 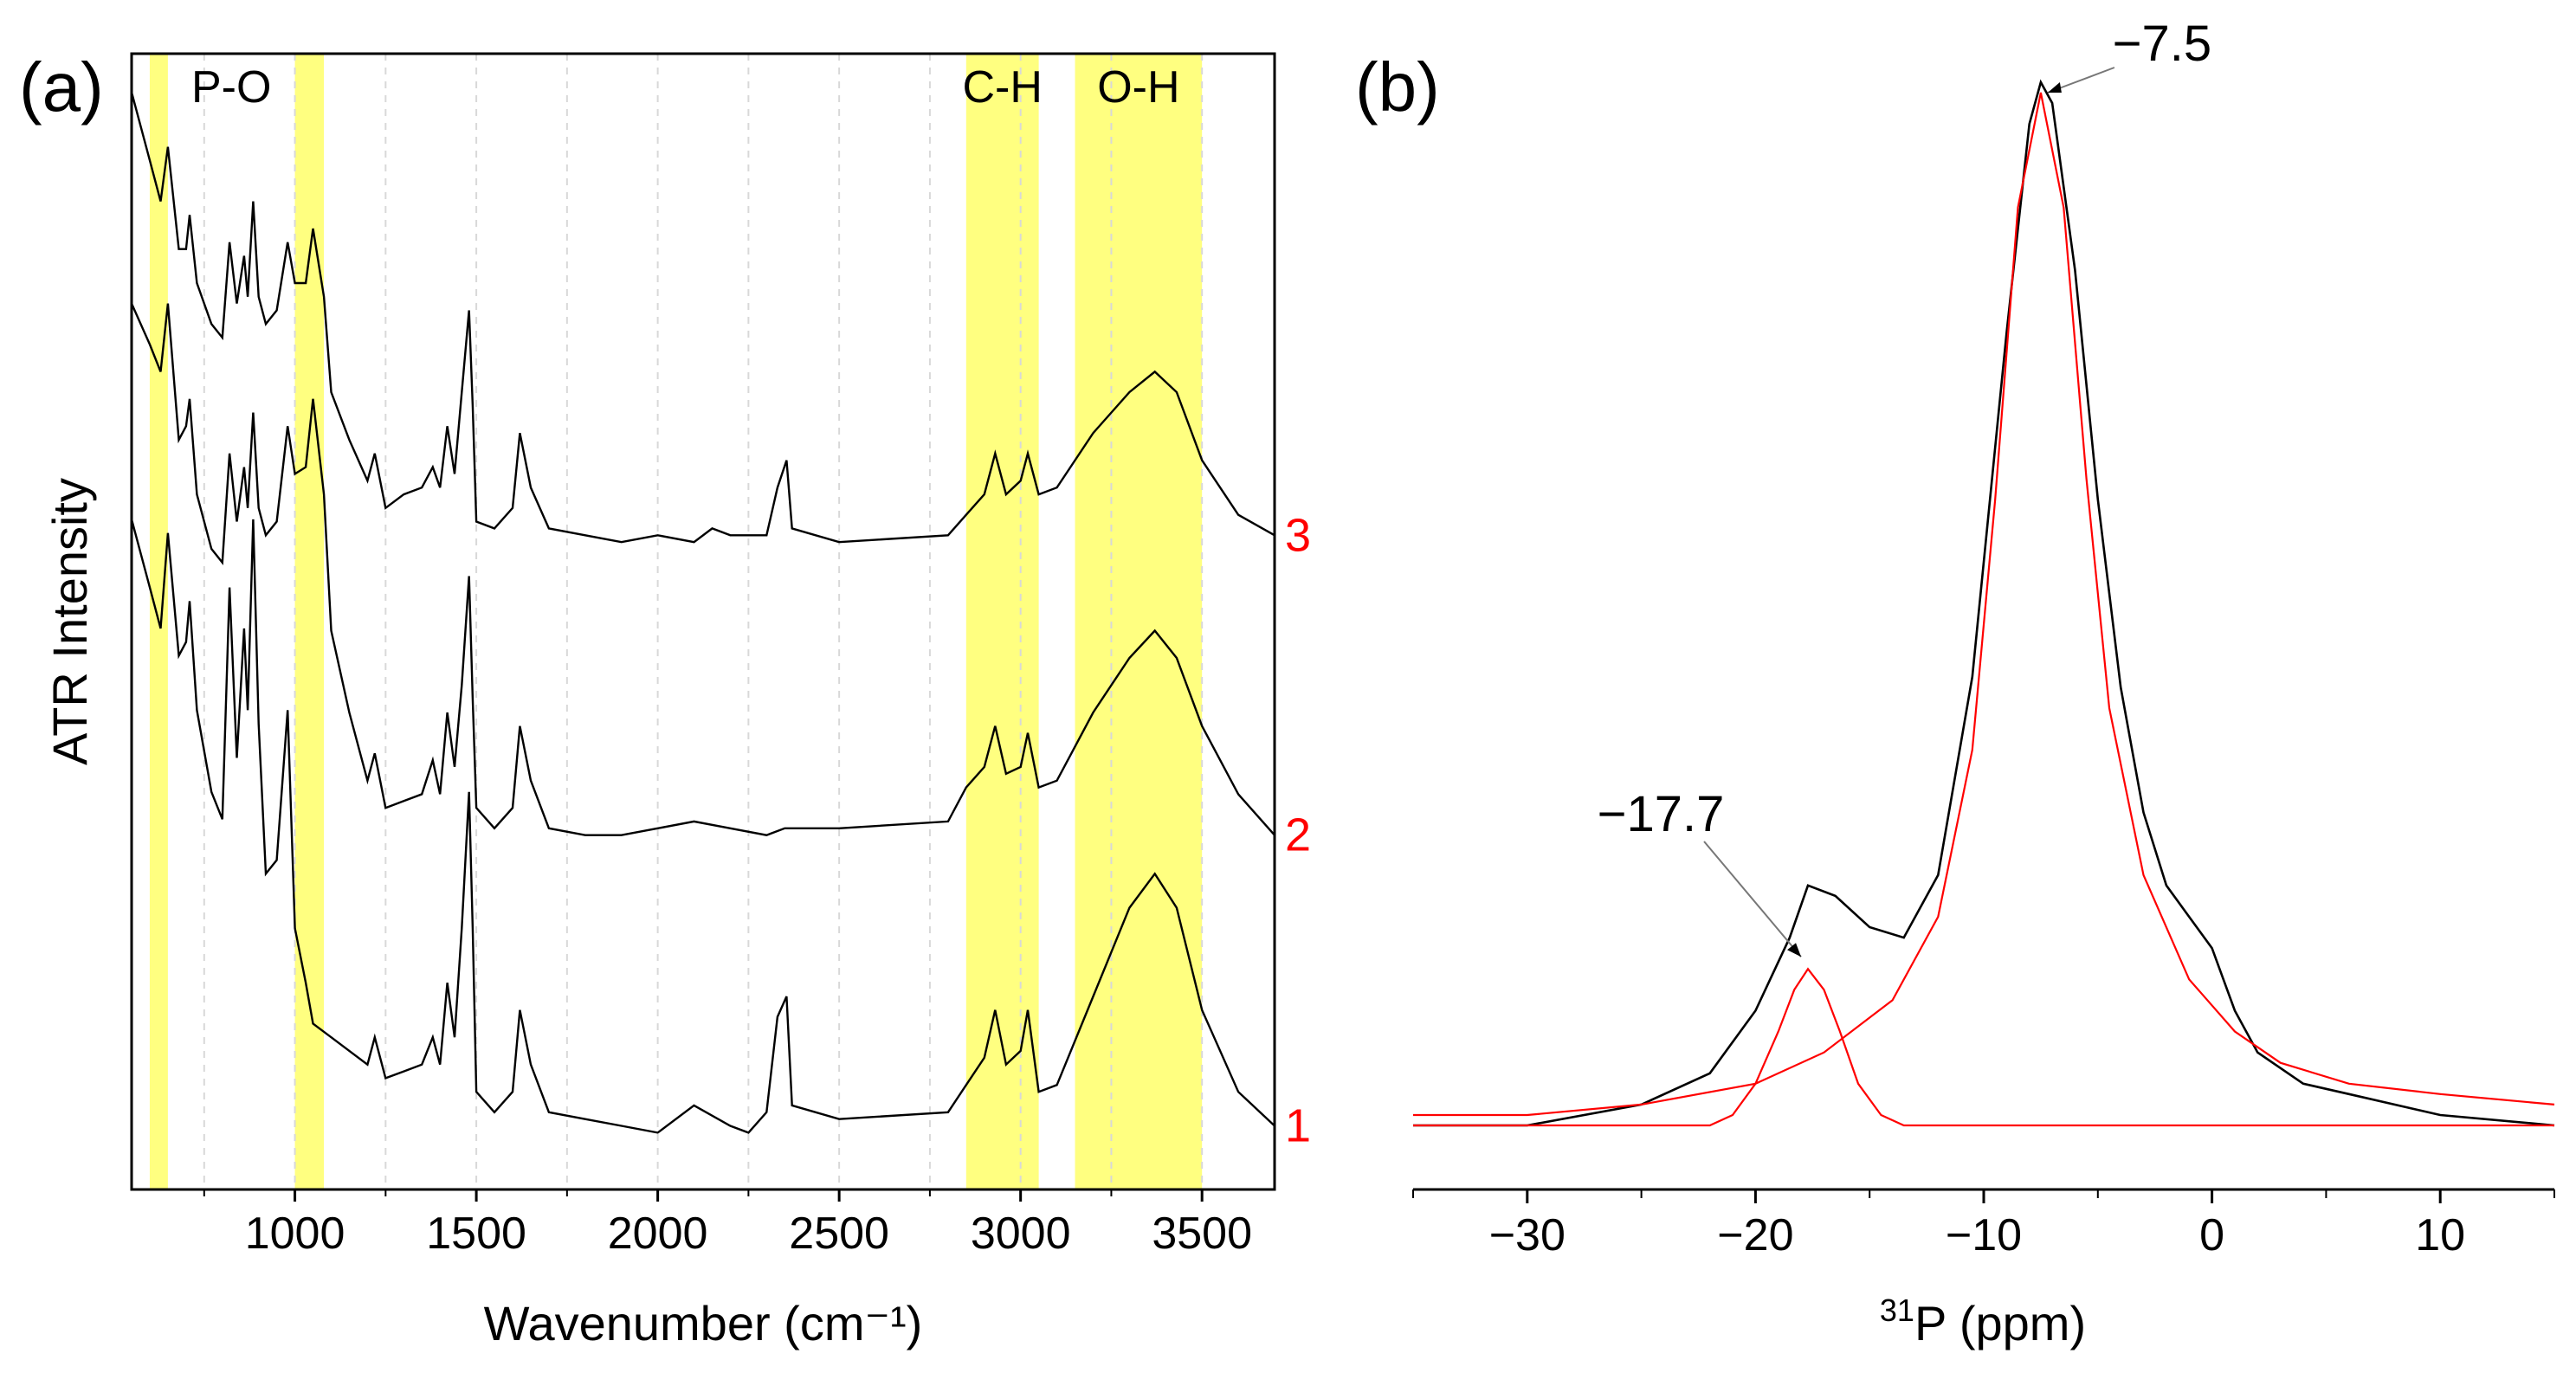 I want to click on x-axis-title-b-sup: 31, so click(x=1897, y=1310).